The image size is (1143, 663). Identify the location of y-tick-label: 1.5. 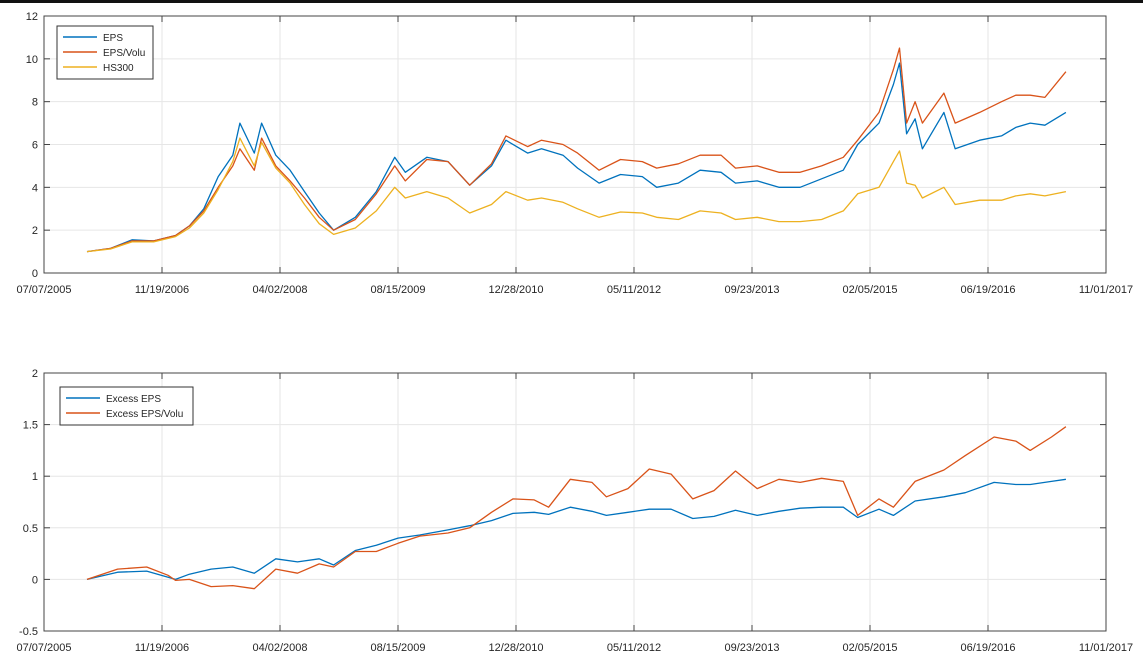
(30, 426).